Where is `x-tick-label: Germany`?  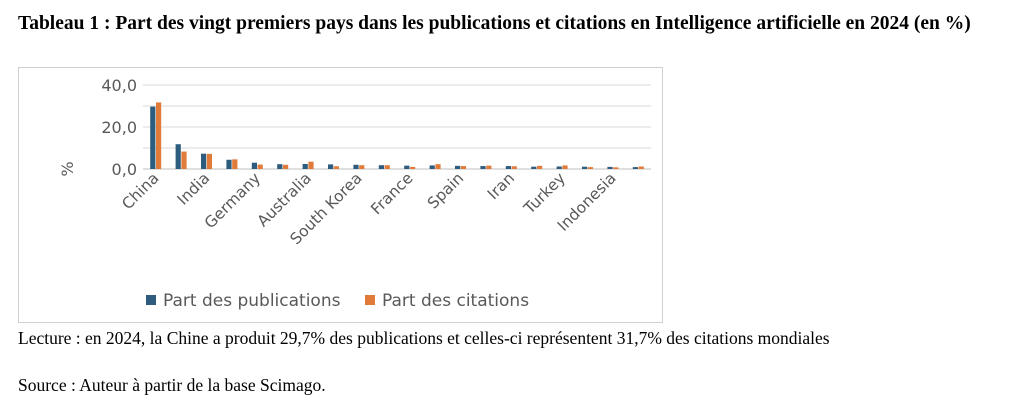
x-tick-label: Germany is located at coordinates (232, 200).